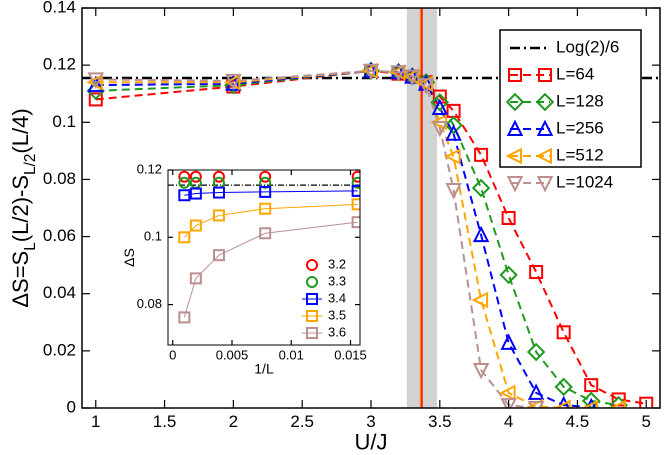 The height and width of the screenshot is (455, 664). What do you see at coordinates (440, 421) in the screenshot?
I see `x-tick-label: 3.5` at bounding box center [440, 421].